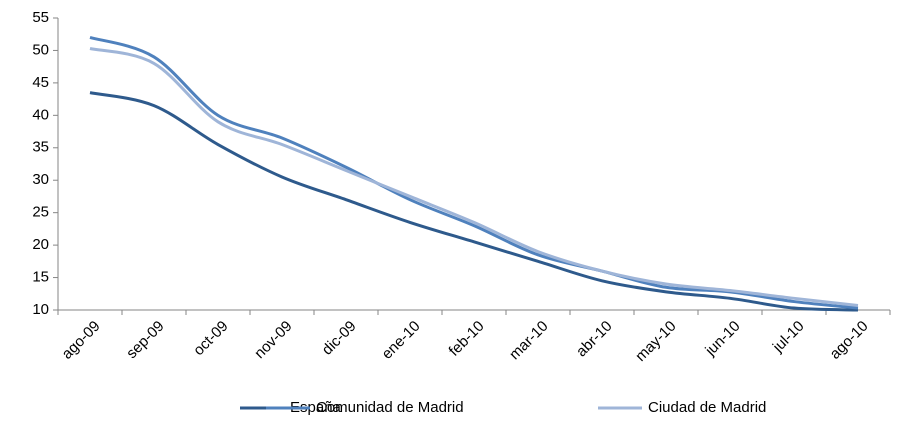 This screenshot has width=910, height=432. Describe the element at coordinates (40, 179) in the screenshot. I see `y-tick-label: 30` at that location.